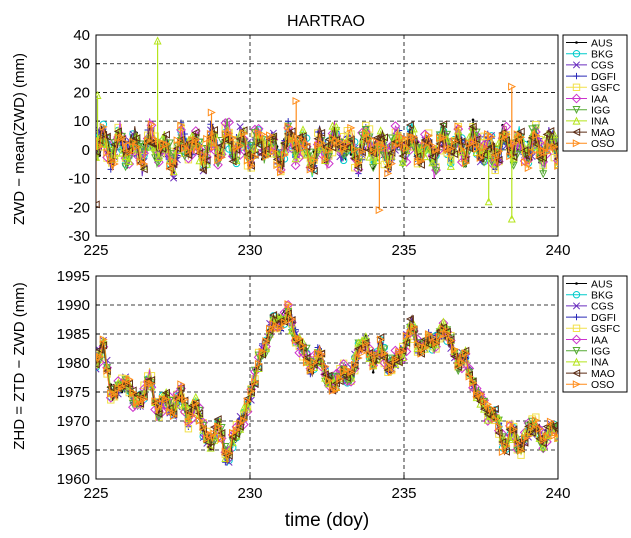 The image size is (631, 538). I want to click on legend-item-gsfc: GSFC, so click(593, 88).